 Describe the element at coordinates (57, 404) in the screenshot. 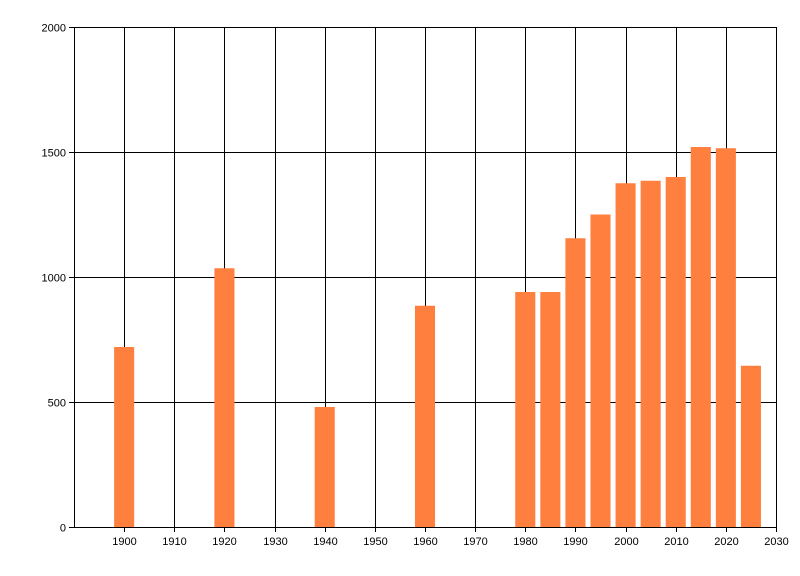

I see `y-tick-label: 500` at that location.